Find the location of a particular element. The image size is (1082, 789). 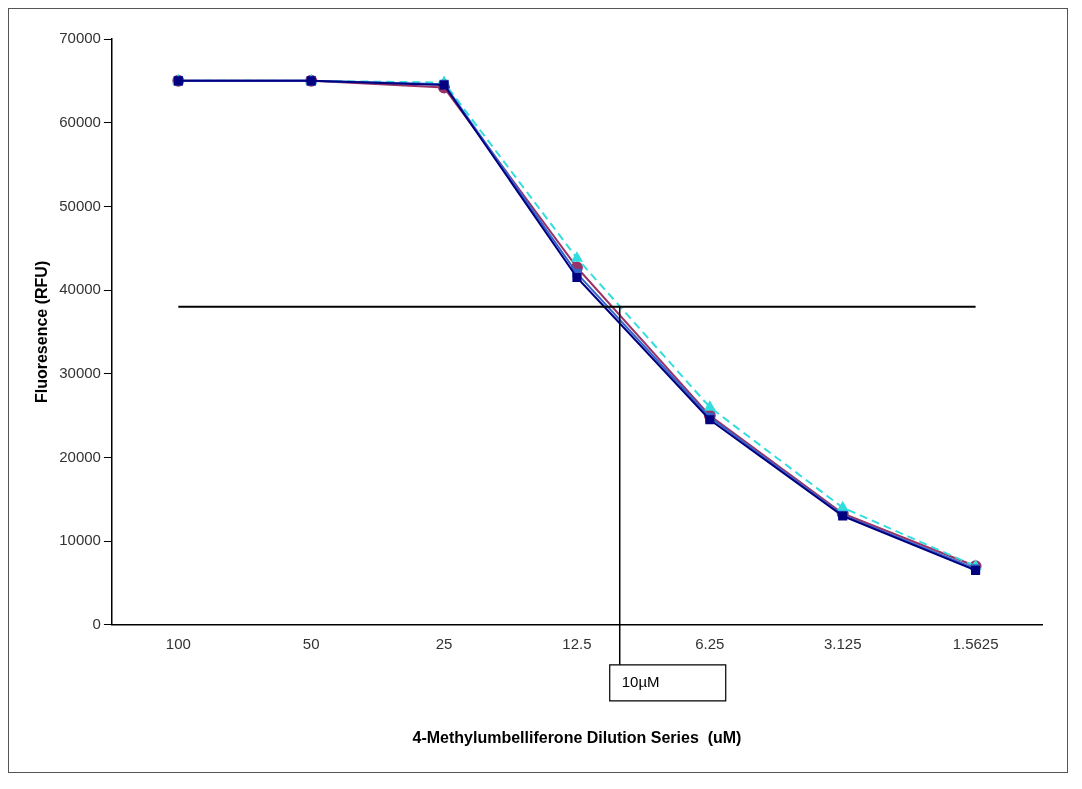

y-tick-label: 70000 is located at coordinates (80, 38).